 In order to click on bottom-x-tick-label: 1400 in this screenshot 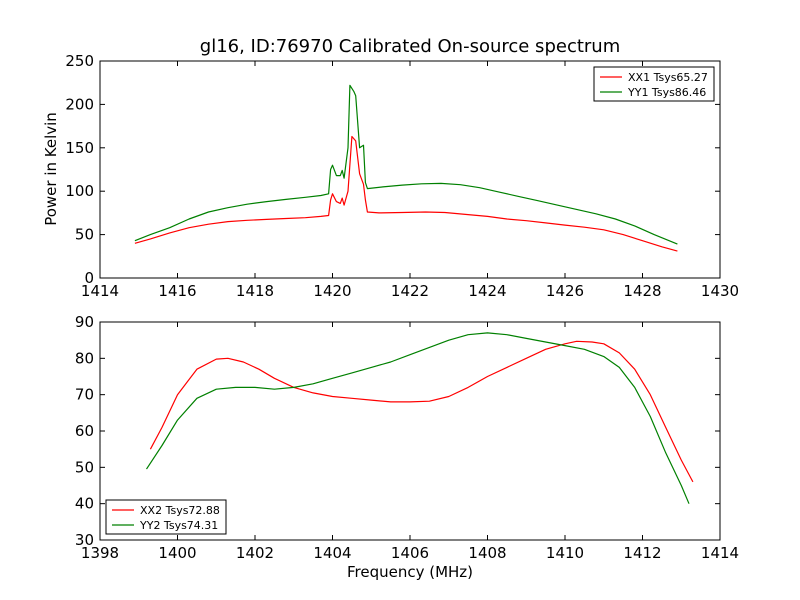, I will do `click(177, 553)`.